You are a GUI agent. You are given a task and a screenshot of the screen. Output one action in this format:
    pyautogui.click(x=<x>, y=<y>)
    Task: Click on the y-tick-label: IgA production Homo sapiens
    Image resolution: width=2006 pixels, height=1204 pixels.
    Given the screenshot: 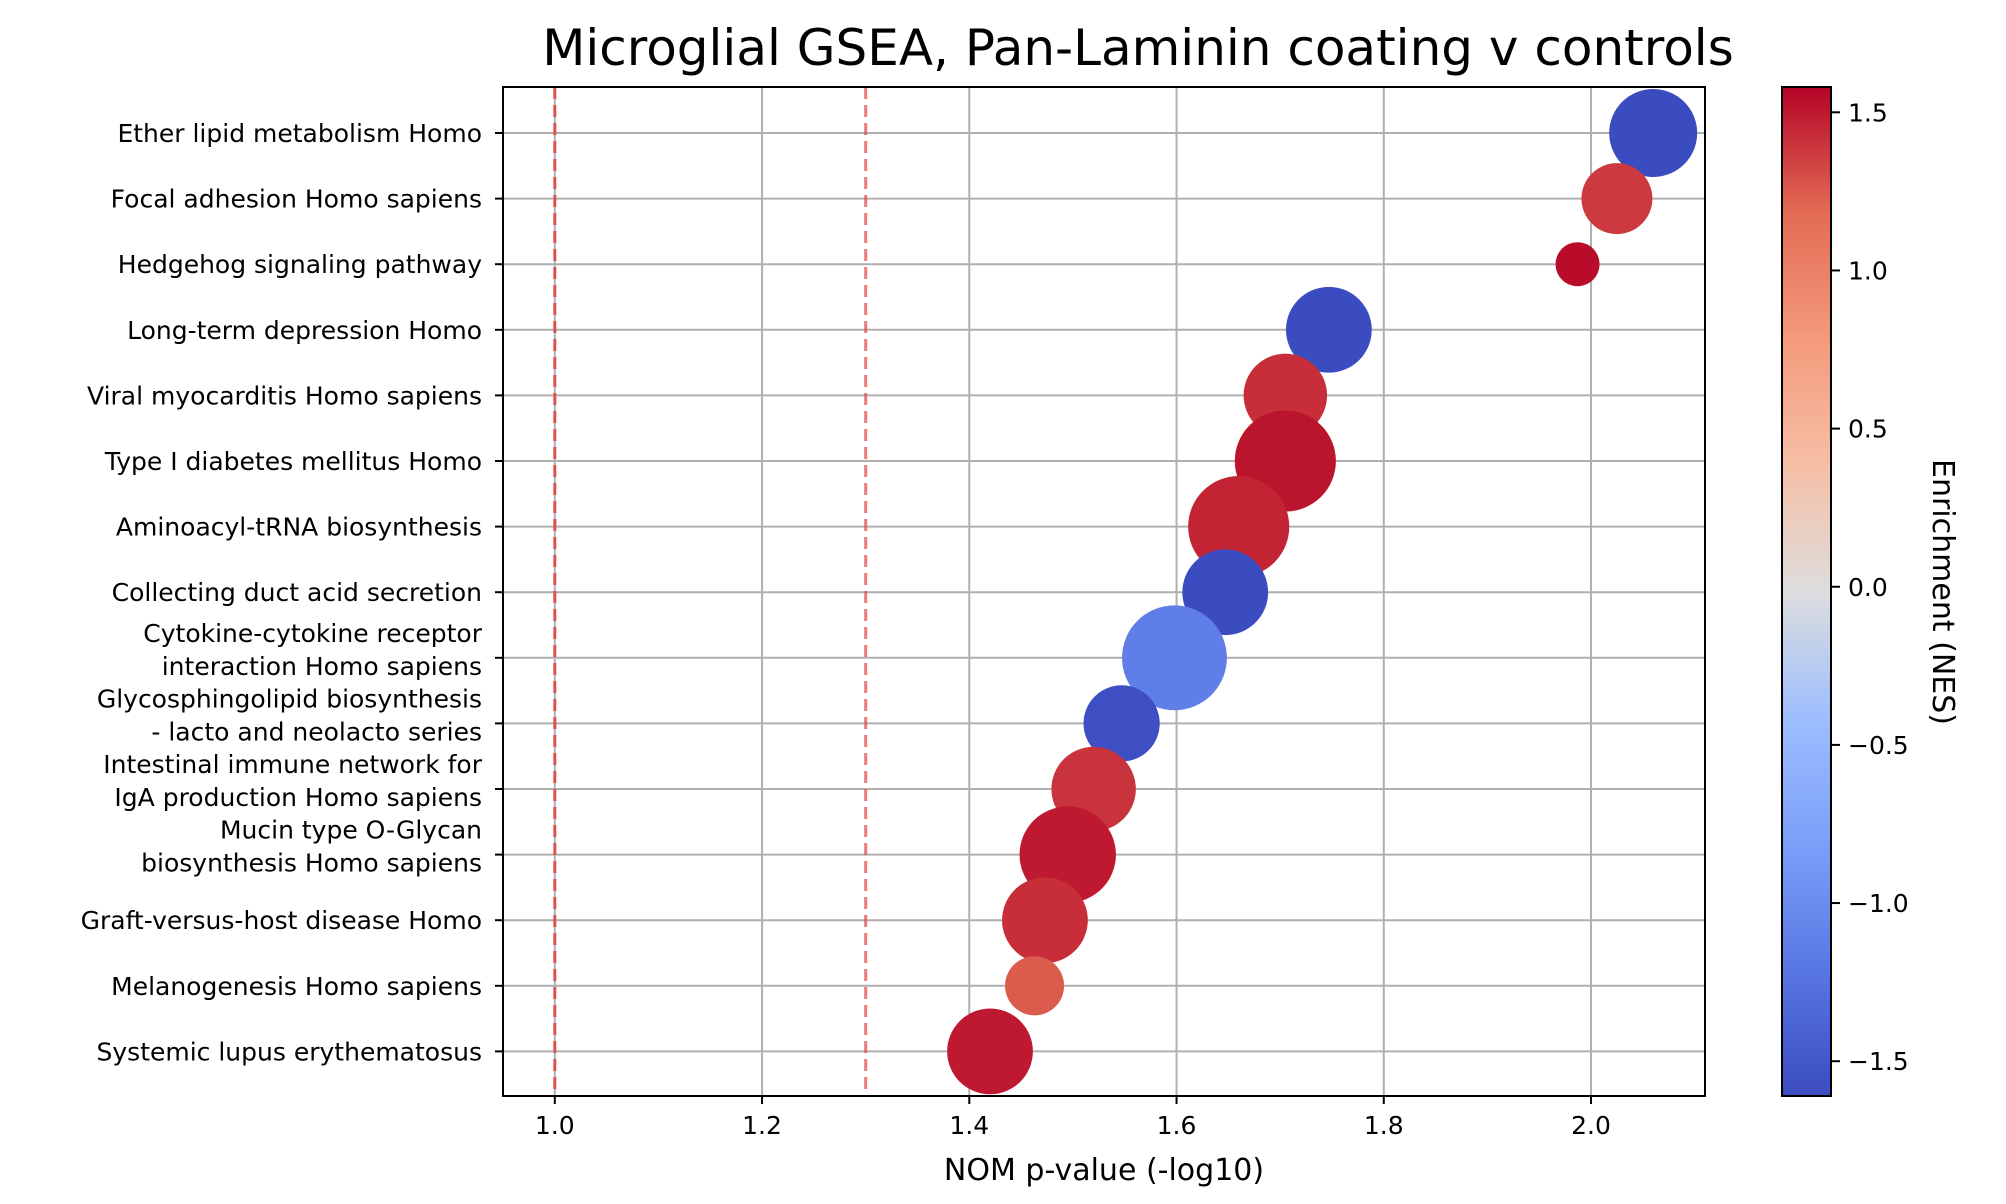 What is the action you would take?
    pyautogui.click(x=298, y=797)
    